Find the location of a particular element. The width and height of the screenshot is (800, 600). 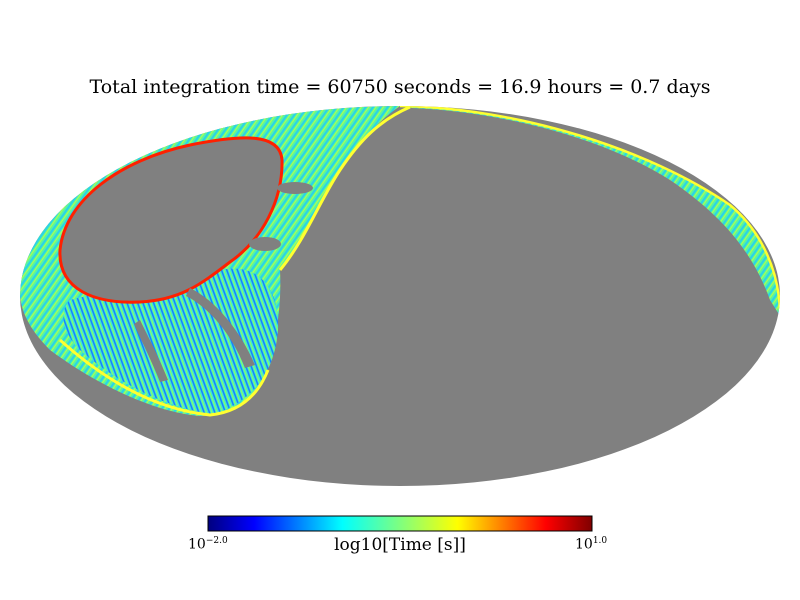

coverage-lobe is located at coordinates (171, 341).